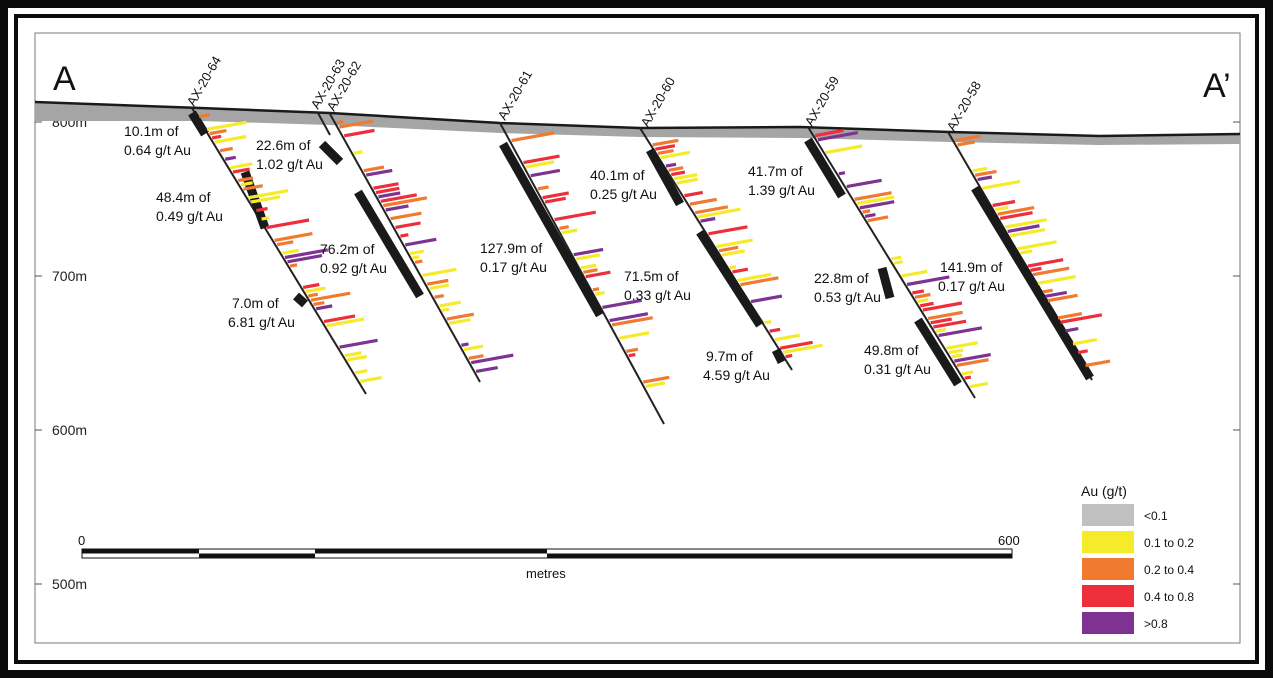 The width and height of the screenshot is (1273, 678). Describe the element at coordinates (729, 356) in the screenshot. I see `intercept-line1: 9.7m of` at that location.